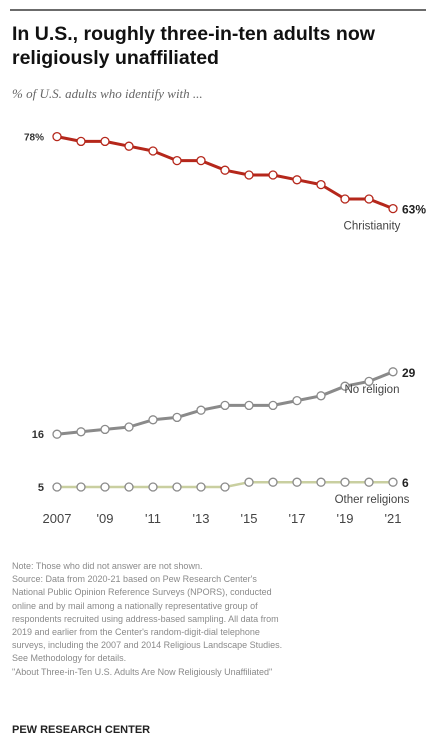 This screenshot has width=430, height=752. I want to click on end-value-label: 29, so click(409, 373).